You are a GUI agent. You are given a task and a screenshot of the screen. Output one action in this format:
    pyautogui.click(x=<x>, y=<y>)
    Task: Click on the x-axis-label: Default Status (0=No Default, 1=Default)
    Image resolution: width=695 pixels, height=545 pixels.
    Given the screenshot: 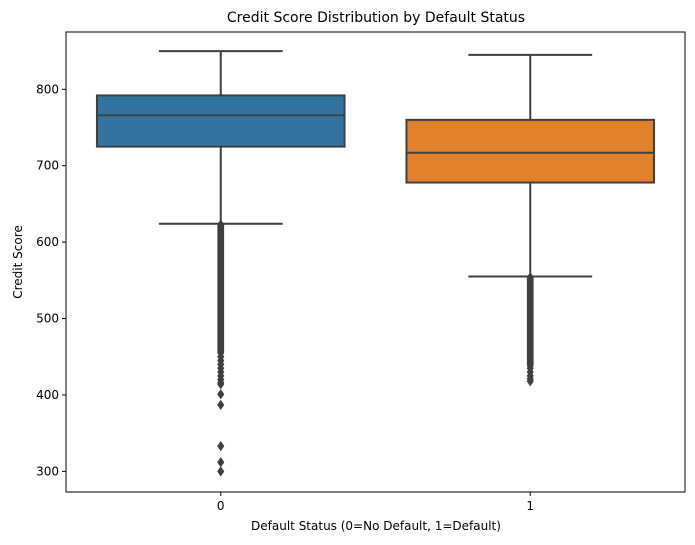 What is the action you would take?
    pyautogui.click(x=376, y=526)
    